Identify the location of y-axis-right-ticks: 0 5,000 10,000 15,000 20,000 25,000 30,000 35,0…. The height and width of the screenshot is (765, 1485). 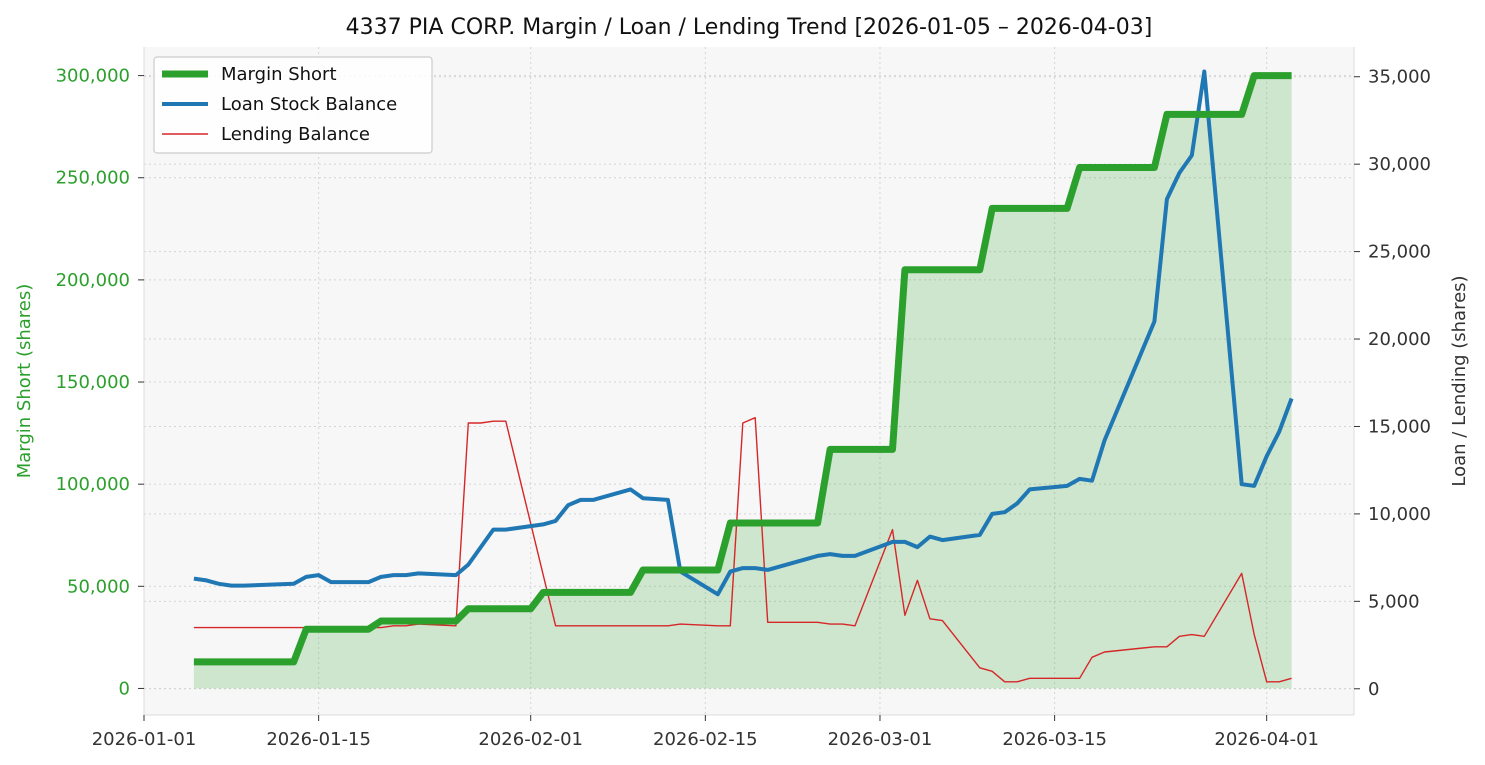
(1392, 383).